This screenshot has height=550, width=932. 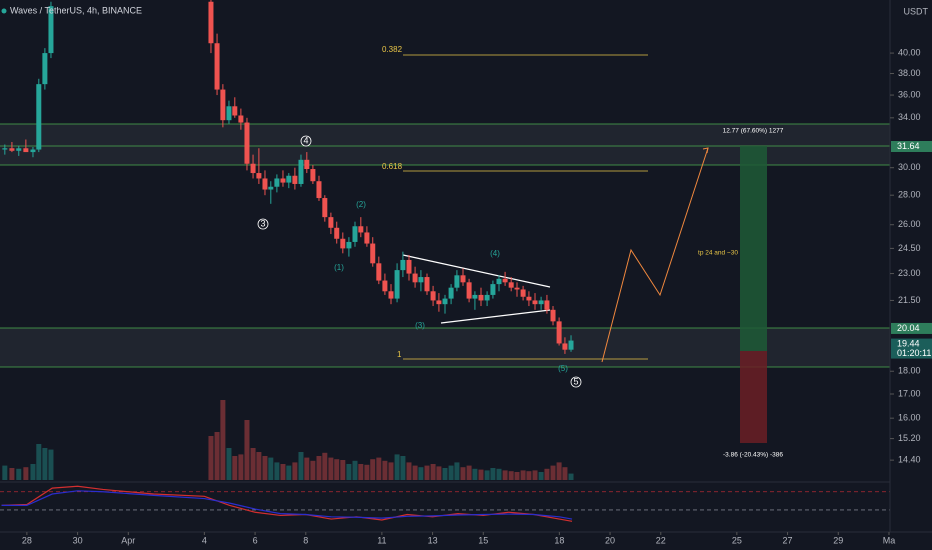 I want to click on x-tick-label: Ma, so click(x=889, y=540).